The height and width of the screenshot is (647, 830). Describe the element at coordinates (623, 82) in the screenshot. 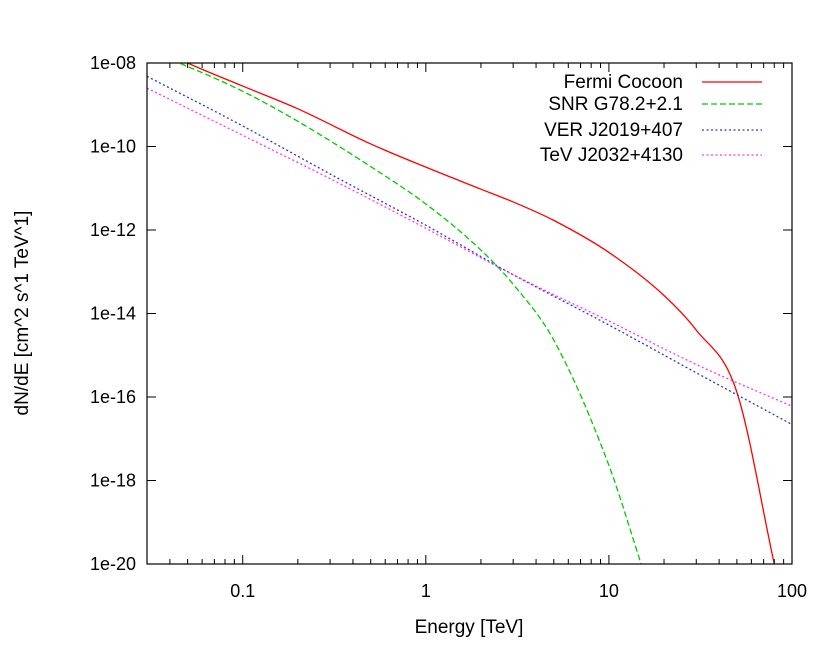

I see `legend-label: Fermi Cocoon` at that location.